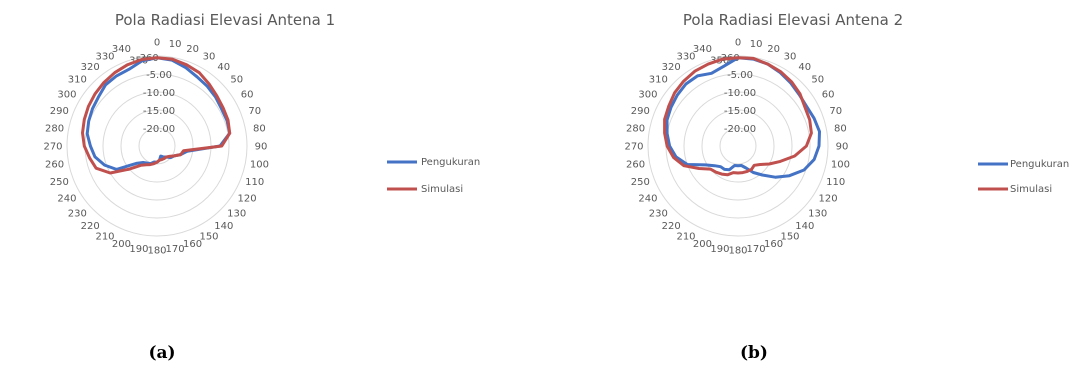 The width and height of the screenshot is (1082, 374). What do you see at coordinates (259, 165) in the screenshot?
I see `angle-tick-label: 100` at bounding box center [259, 165].